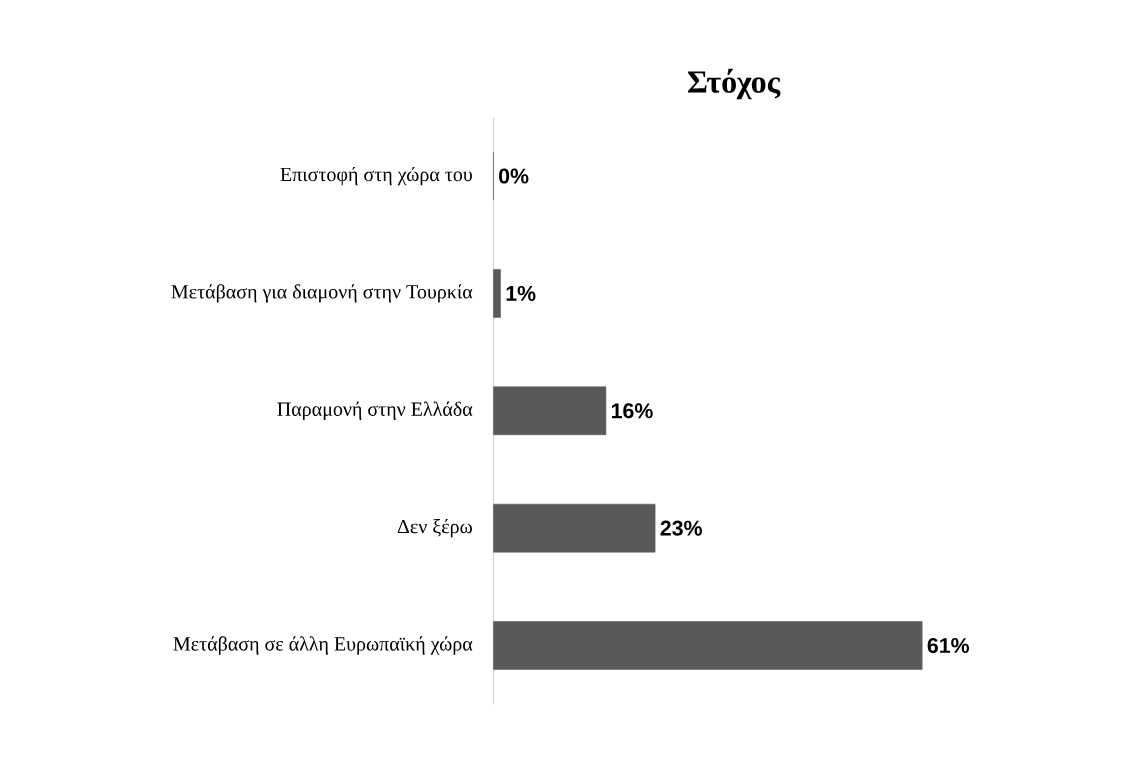  What do you see at coordinates (434, 528) in the screenshot?
I see `y-tick-label: Δεν ξέρω` at bounding box center [434, 528].